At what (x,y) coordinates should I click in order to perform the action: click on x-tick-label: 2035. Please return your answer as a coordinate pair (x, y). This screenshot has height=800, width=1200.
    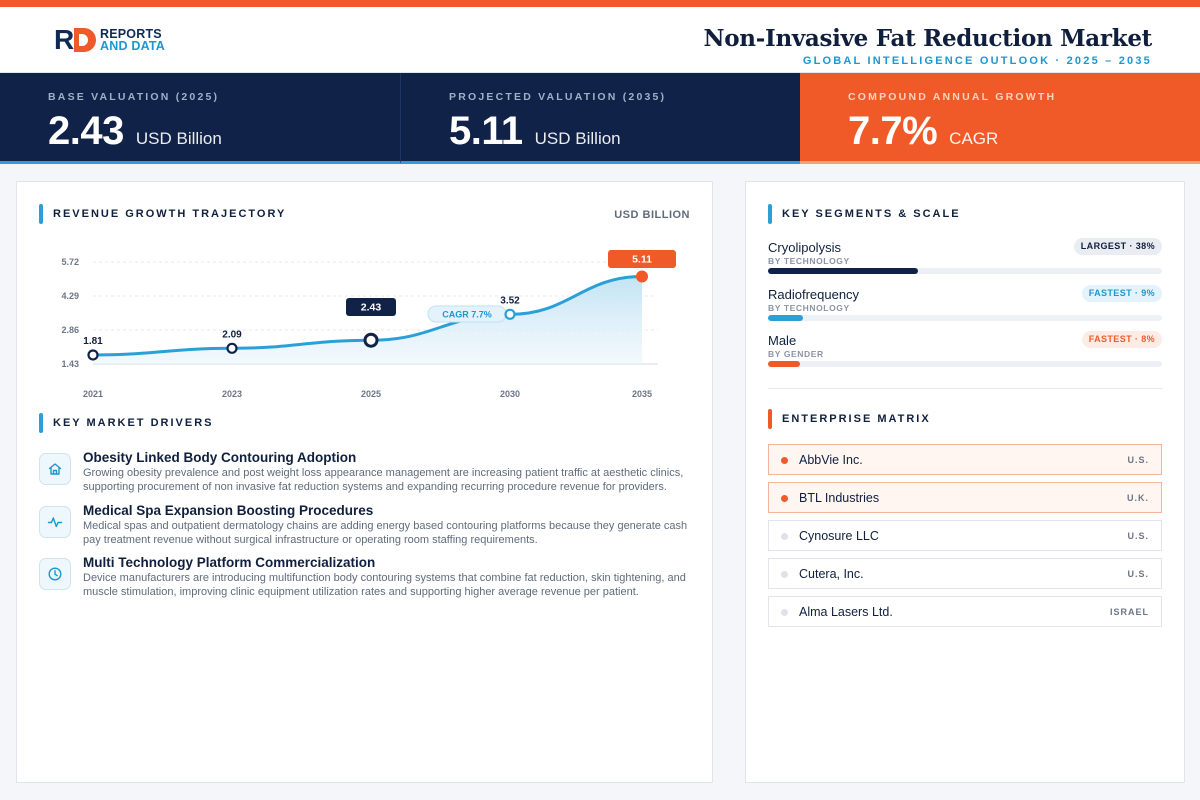
    Looking at the image, I should click on (642, 394).